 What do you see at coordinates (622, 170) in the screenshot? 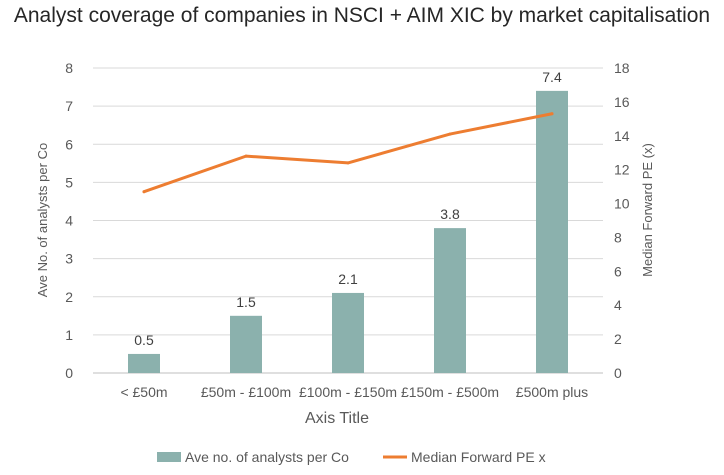
I see `y-right-tick-label: 12` at bounding box center [622, 170].